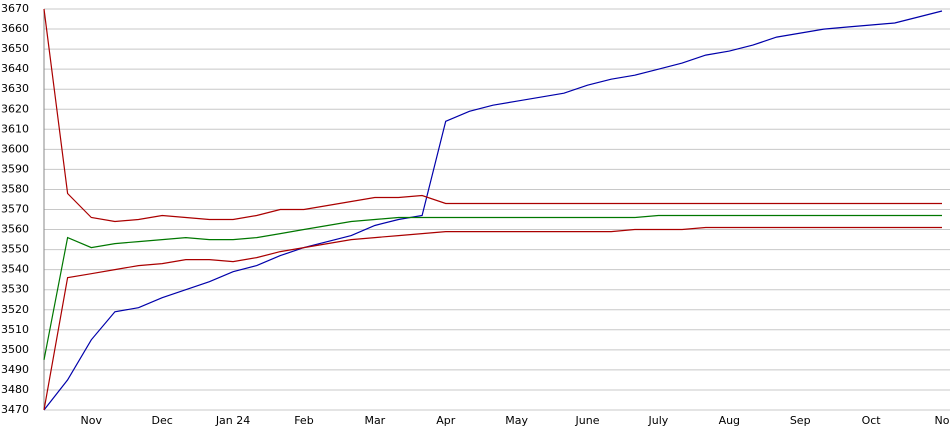 The image size is (950, 435). Describe the element at coordinates (15, 309) in the screenshot. I see `y-tick-label: 3520` at that location.